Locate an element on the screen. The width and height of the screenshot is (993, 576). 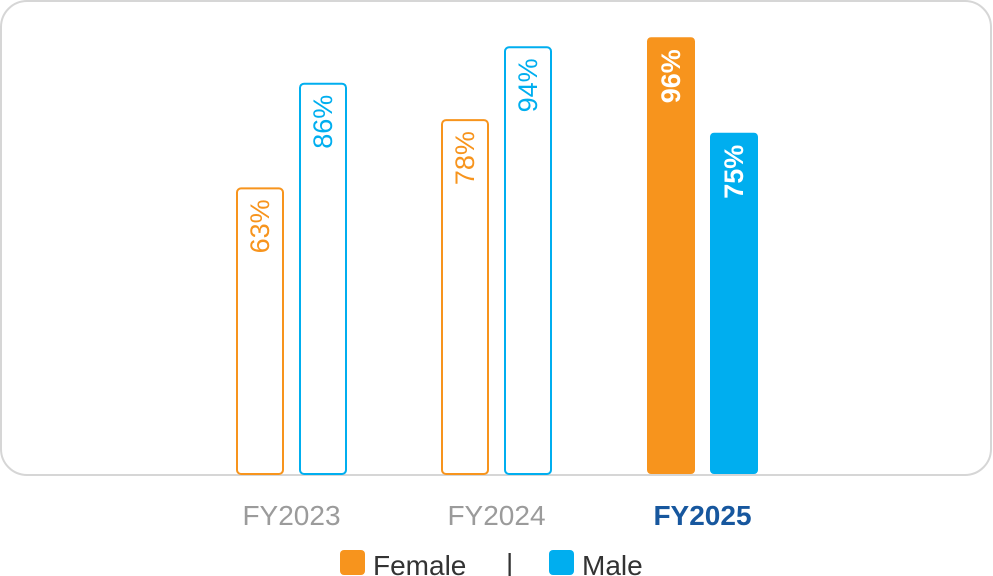
bar-female-fy2023 is located at coordinates (260, 331).